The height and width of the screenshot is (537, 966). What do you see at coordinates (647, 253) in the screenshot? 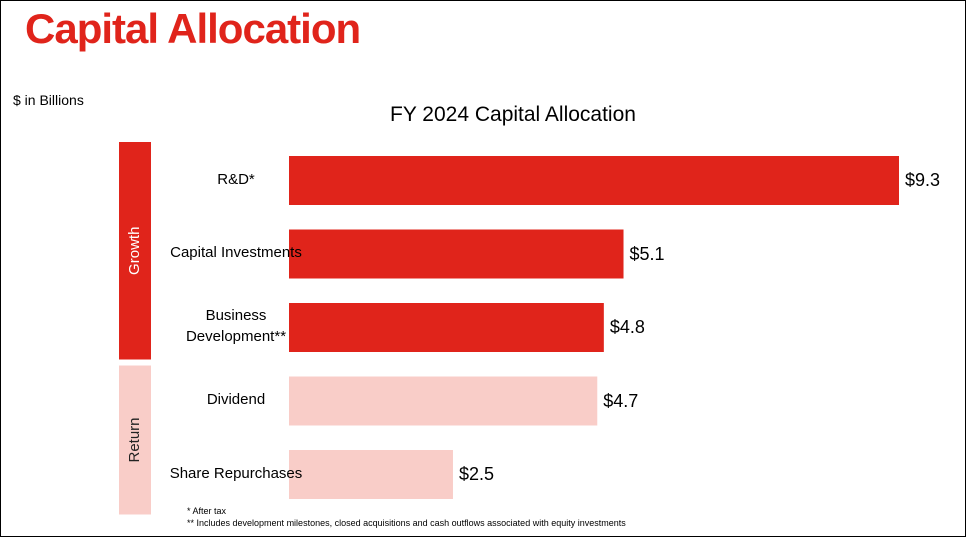
I see `value-label: $5.1` at bounding box center [647, 253].